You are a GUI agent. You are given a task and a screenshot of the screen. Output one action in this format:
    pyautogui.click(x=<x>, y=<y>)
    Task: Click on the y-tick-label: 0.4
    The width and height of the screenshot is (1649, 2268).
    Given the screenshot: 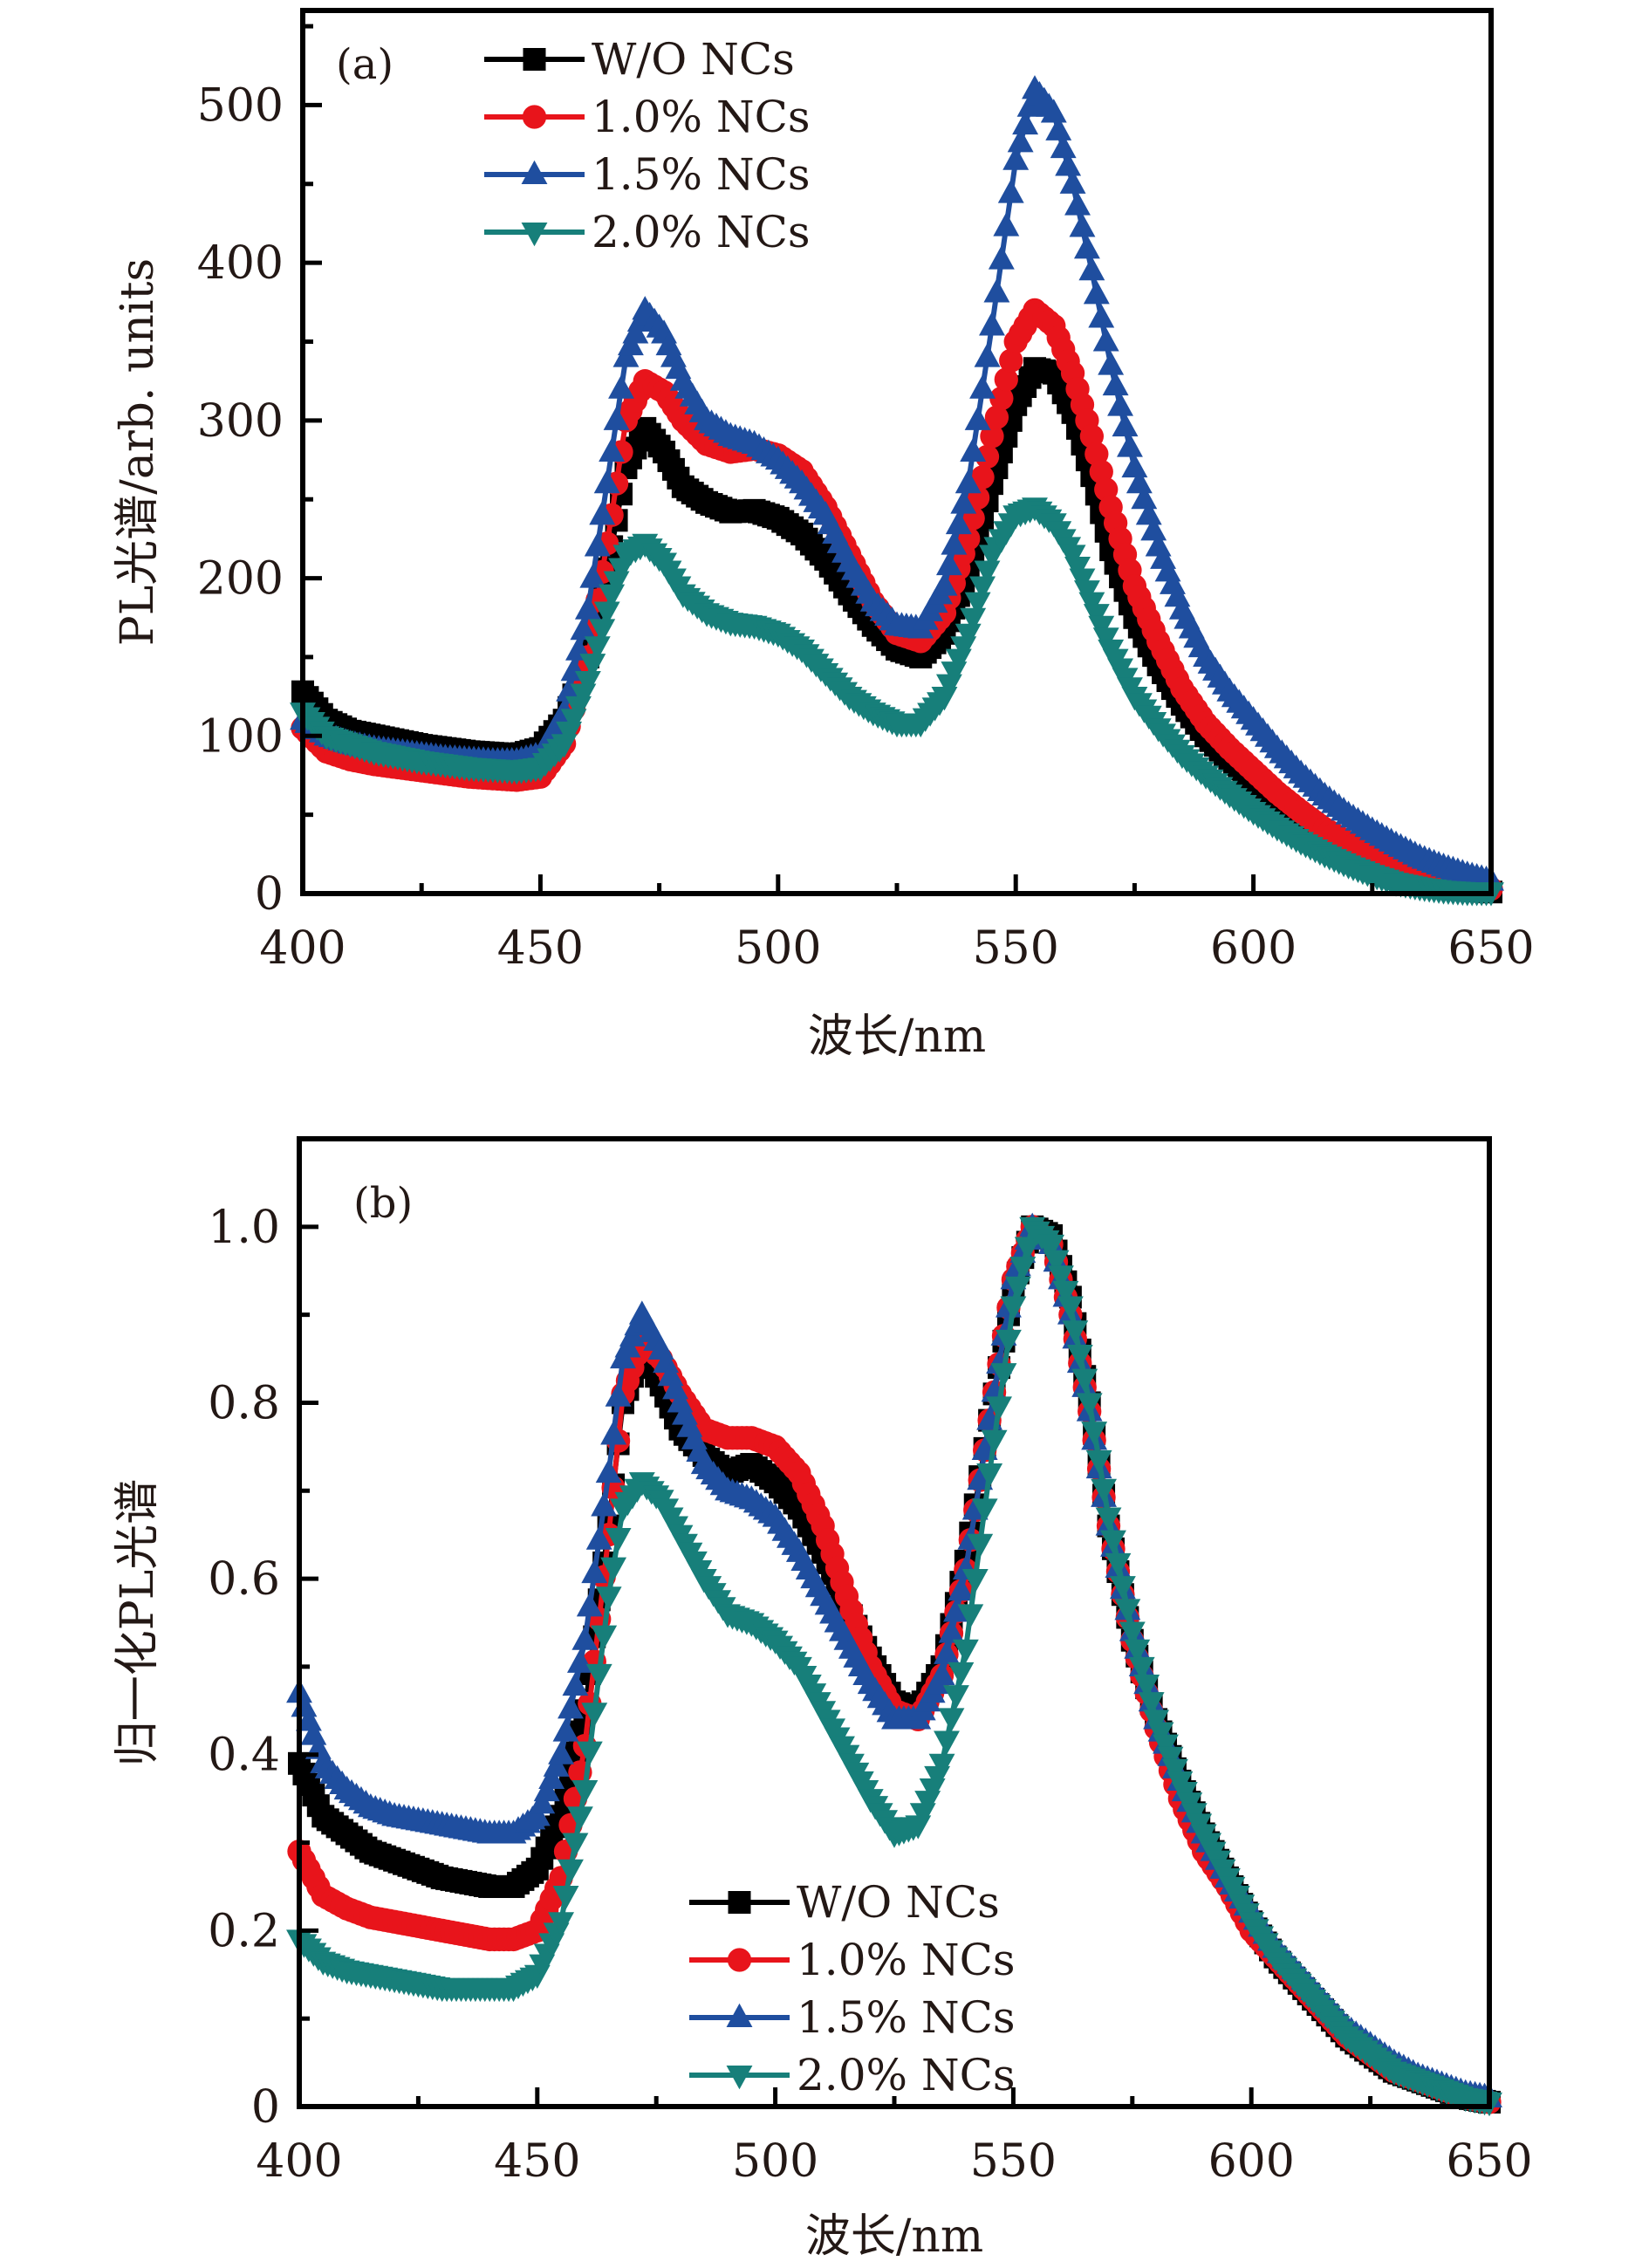 What is the action you would take?
    pyautogui.click(x=244, y=1756)
    